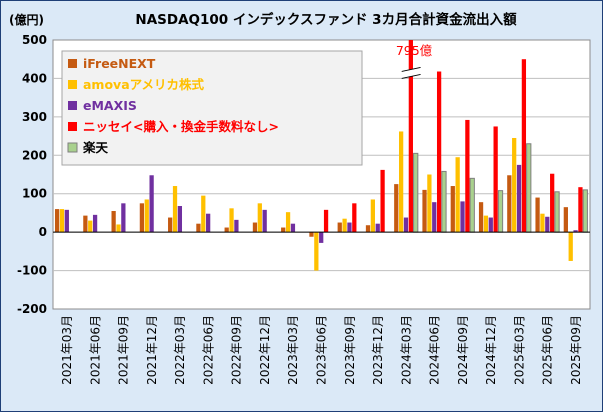 The image size is (603, 412). Describe the element at coordinates (350, 350) in the screenshot. I see `x-tick-label: 2023年09月` at that location.